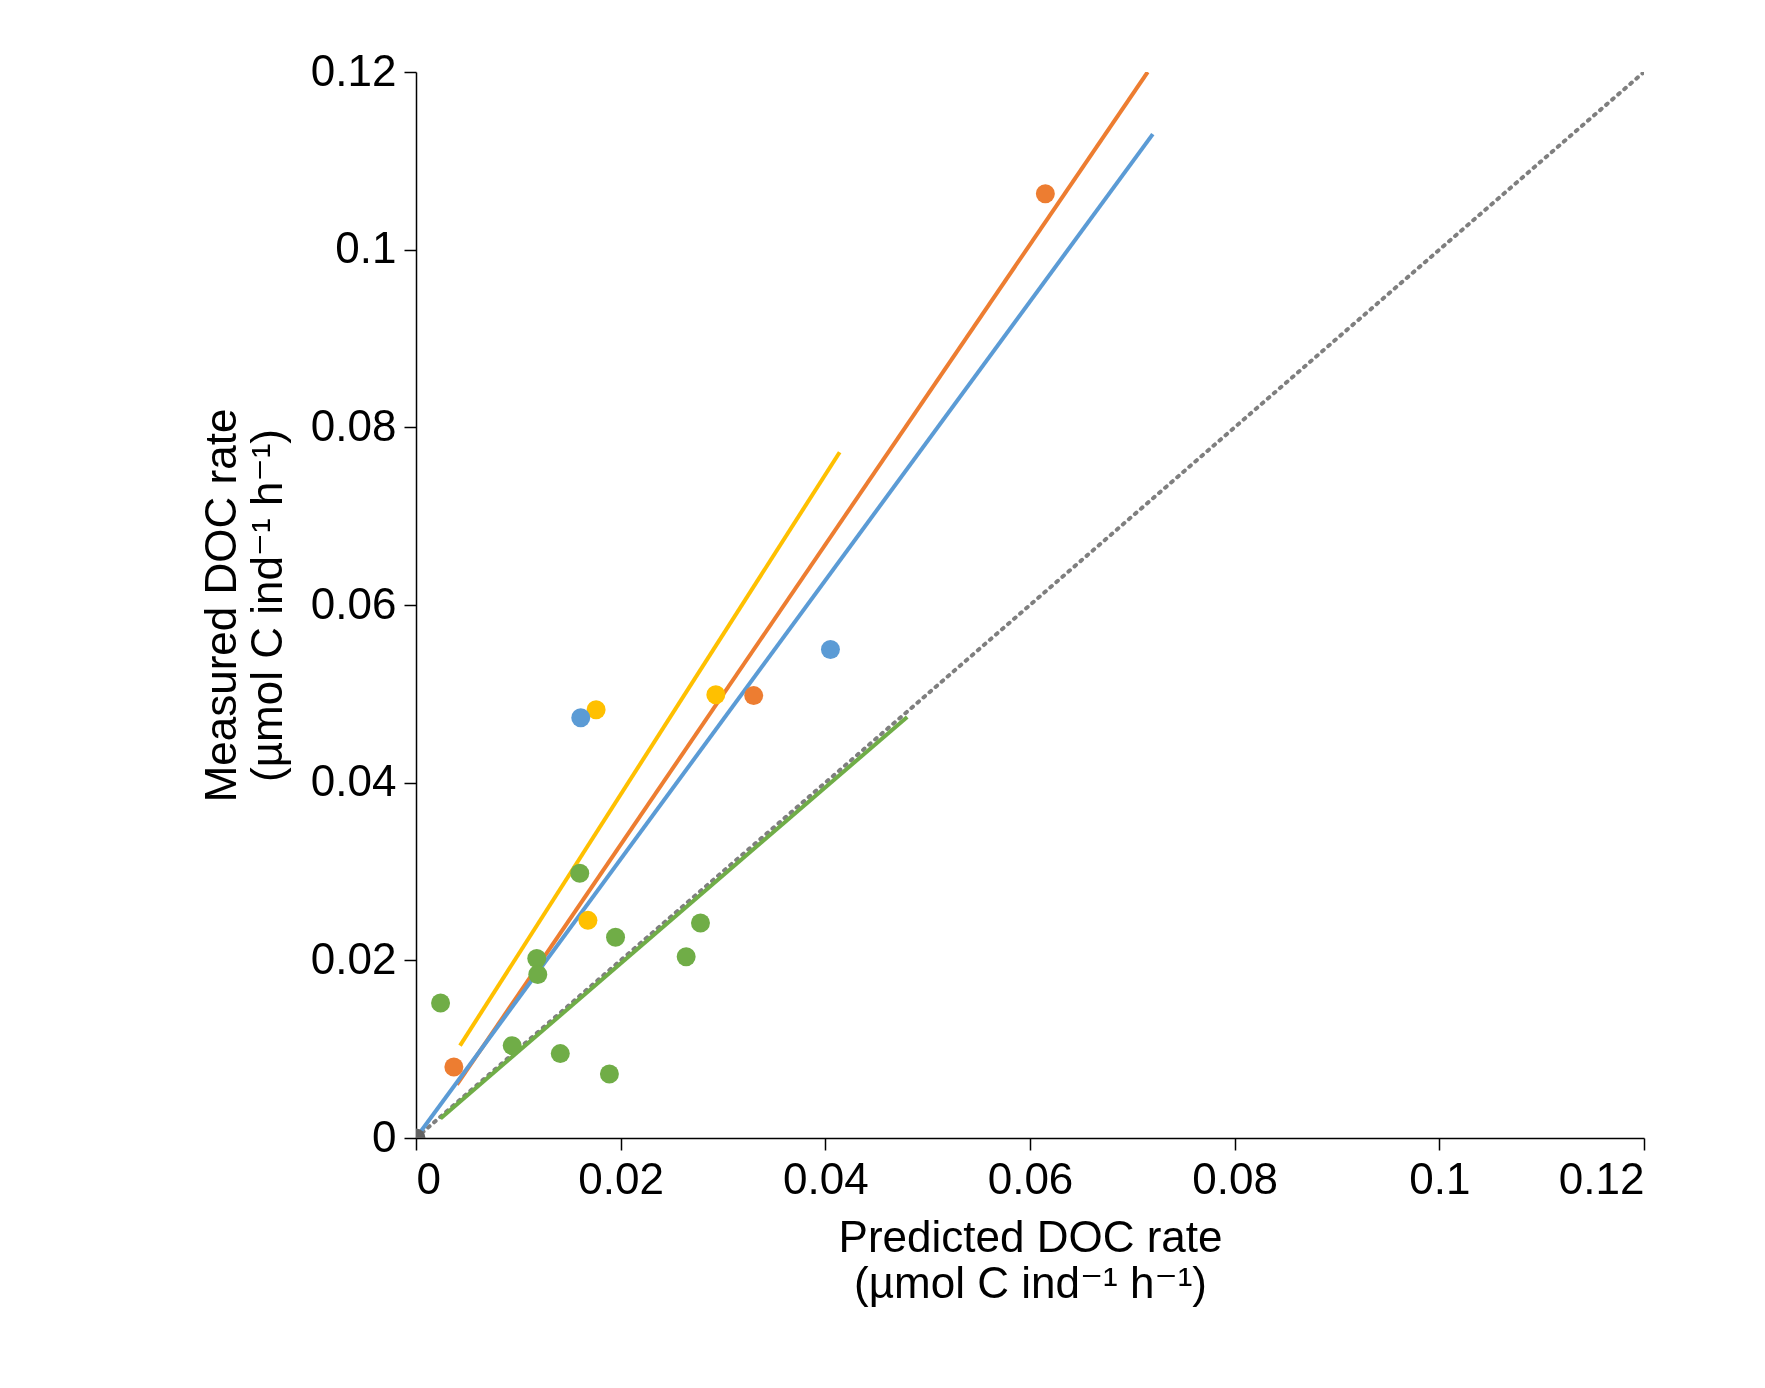 Image resolution: width=1765 pixels, height=1388 pixels. What do you see at coordinates (1601, 1178) in the screenshot?
I see `x-tick-label: 0.12` at bounding box center [1601, 1178].